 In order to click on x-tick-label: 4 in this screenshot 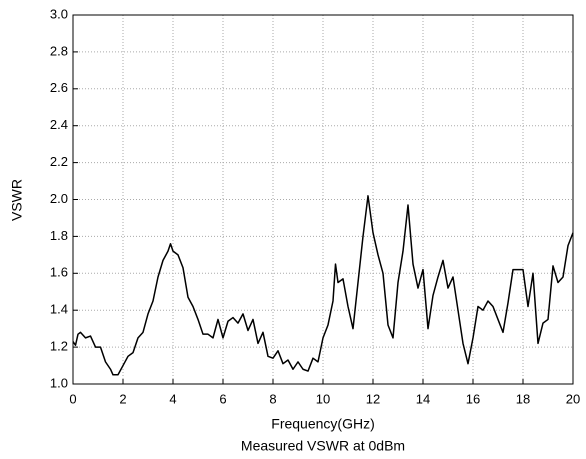, I will do `click(172, 398)`.